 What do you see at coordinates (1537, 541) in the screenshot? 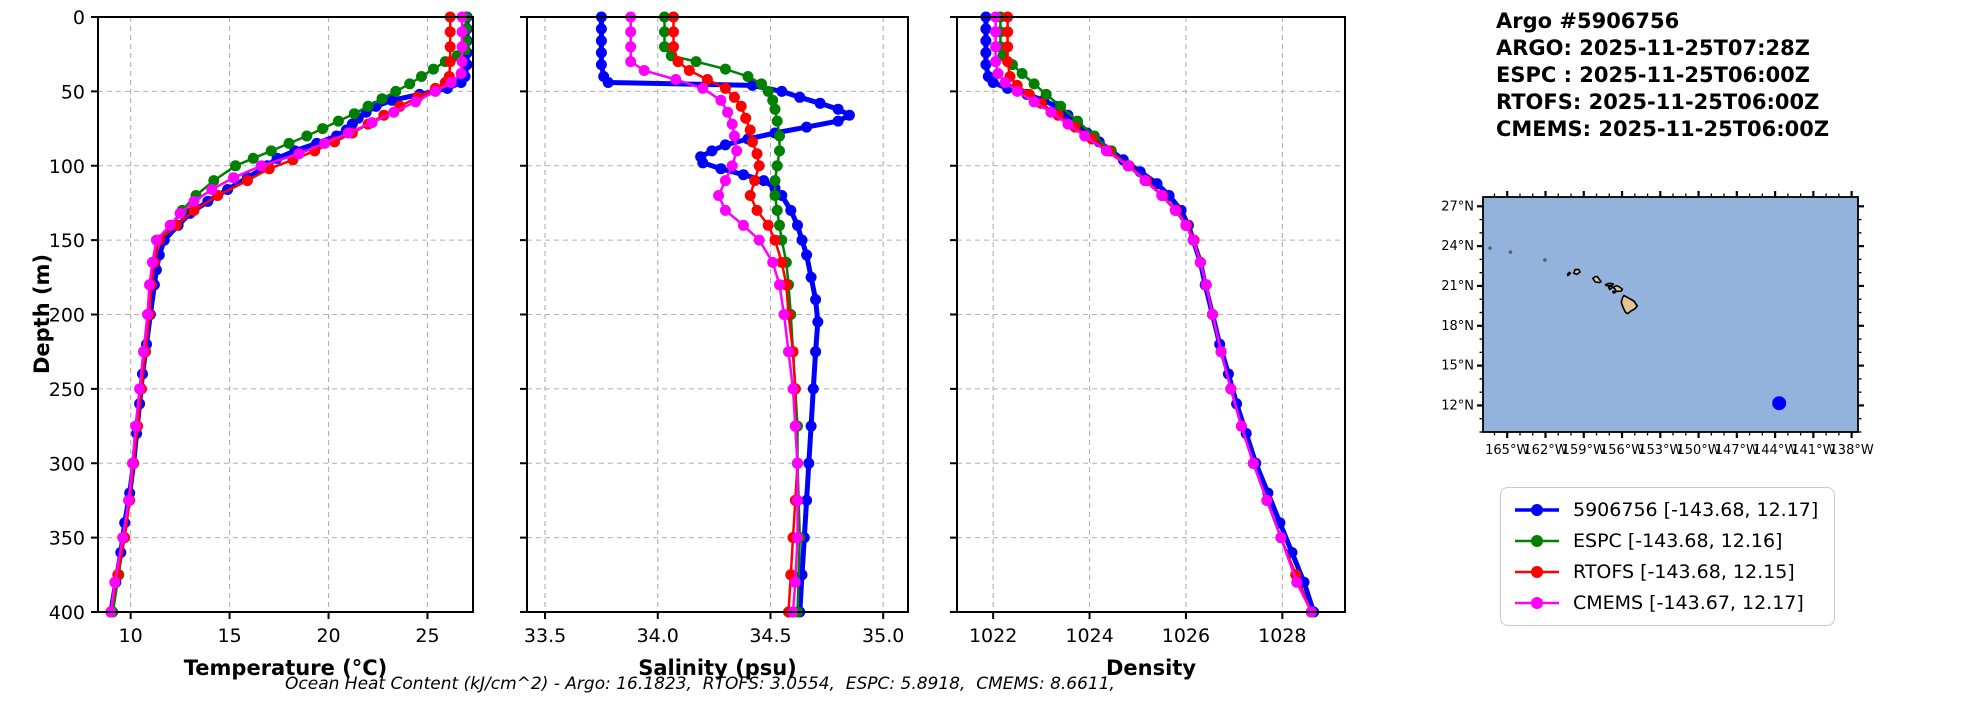
I see `legend-line-sample` at bounding box center [1537, 541].